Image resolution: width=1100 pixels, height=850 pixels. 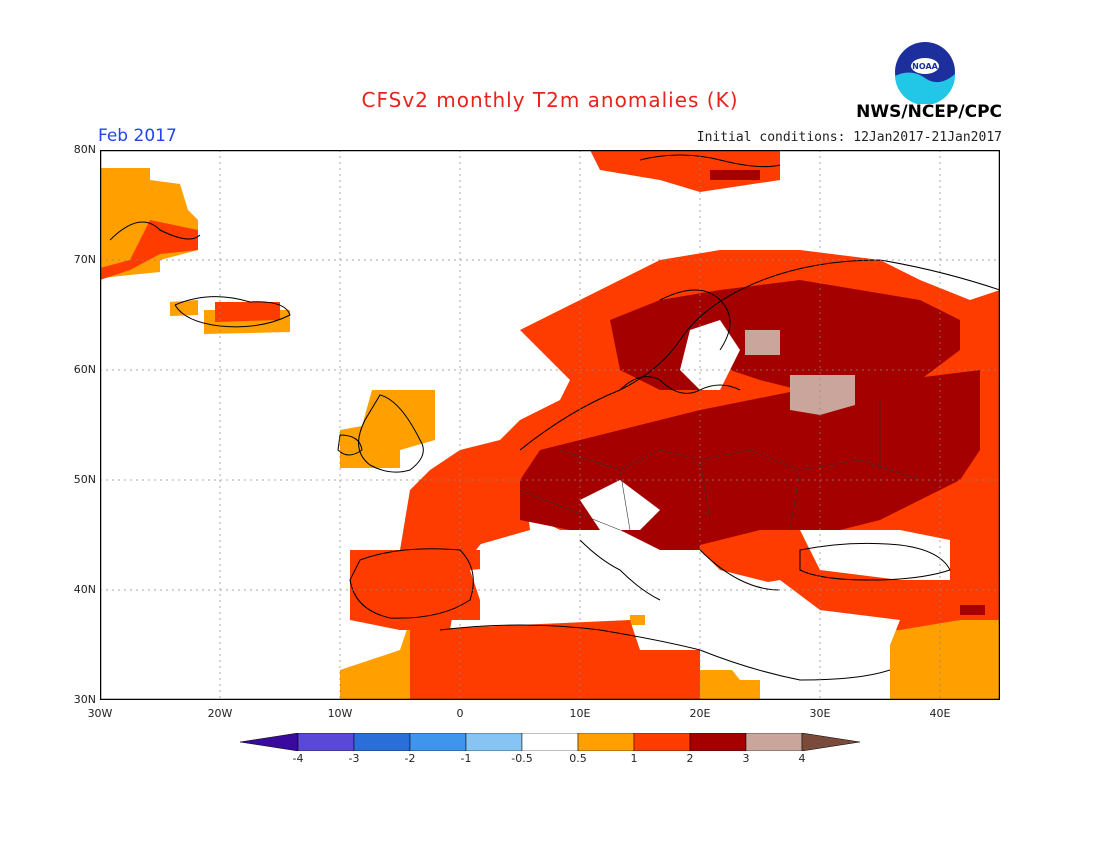 I want to click on colorbar-label: 1, so click(x=634, y=758).